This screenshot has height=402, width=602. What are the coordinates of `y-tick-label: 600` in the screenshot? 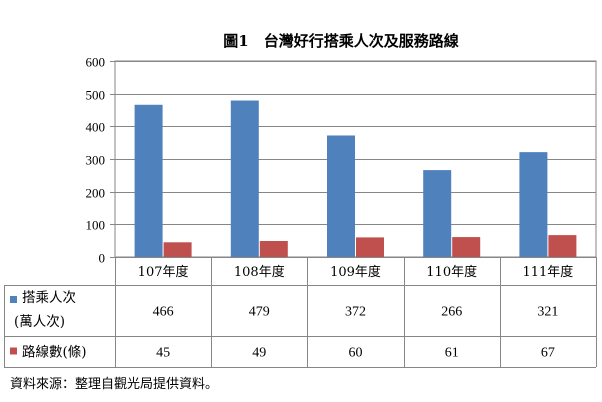 It's located at (96, 62).